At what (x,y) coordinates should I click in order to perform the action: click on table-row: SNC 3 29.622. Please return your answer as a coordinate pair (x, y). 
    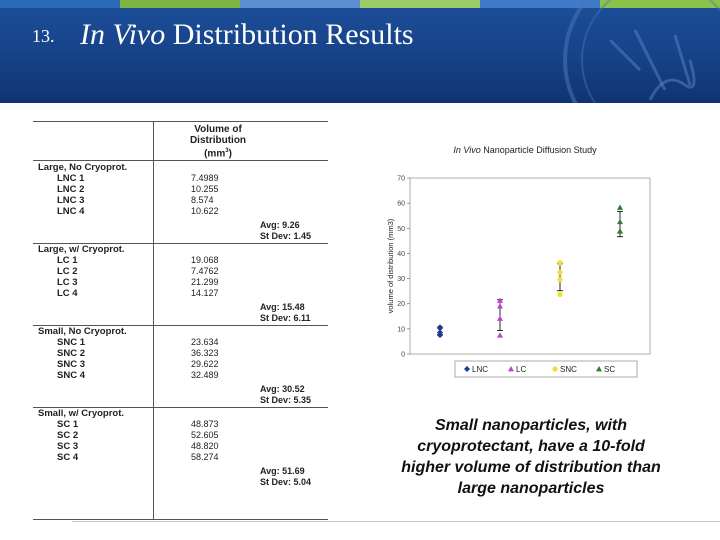
    Looking at the image, I should click on (180, 364).